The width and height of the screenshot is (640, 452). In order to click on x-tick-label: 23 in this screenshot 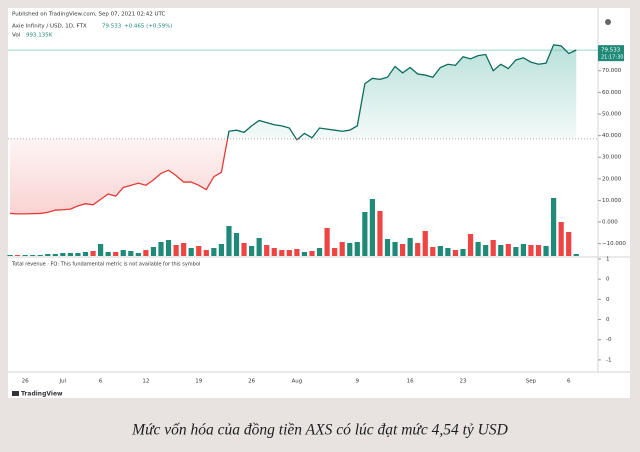, I will do `click(463, 382)`.